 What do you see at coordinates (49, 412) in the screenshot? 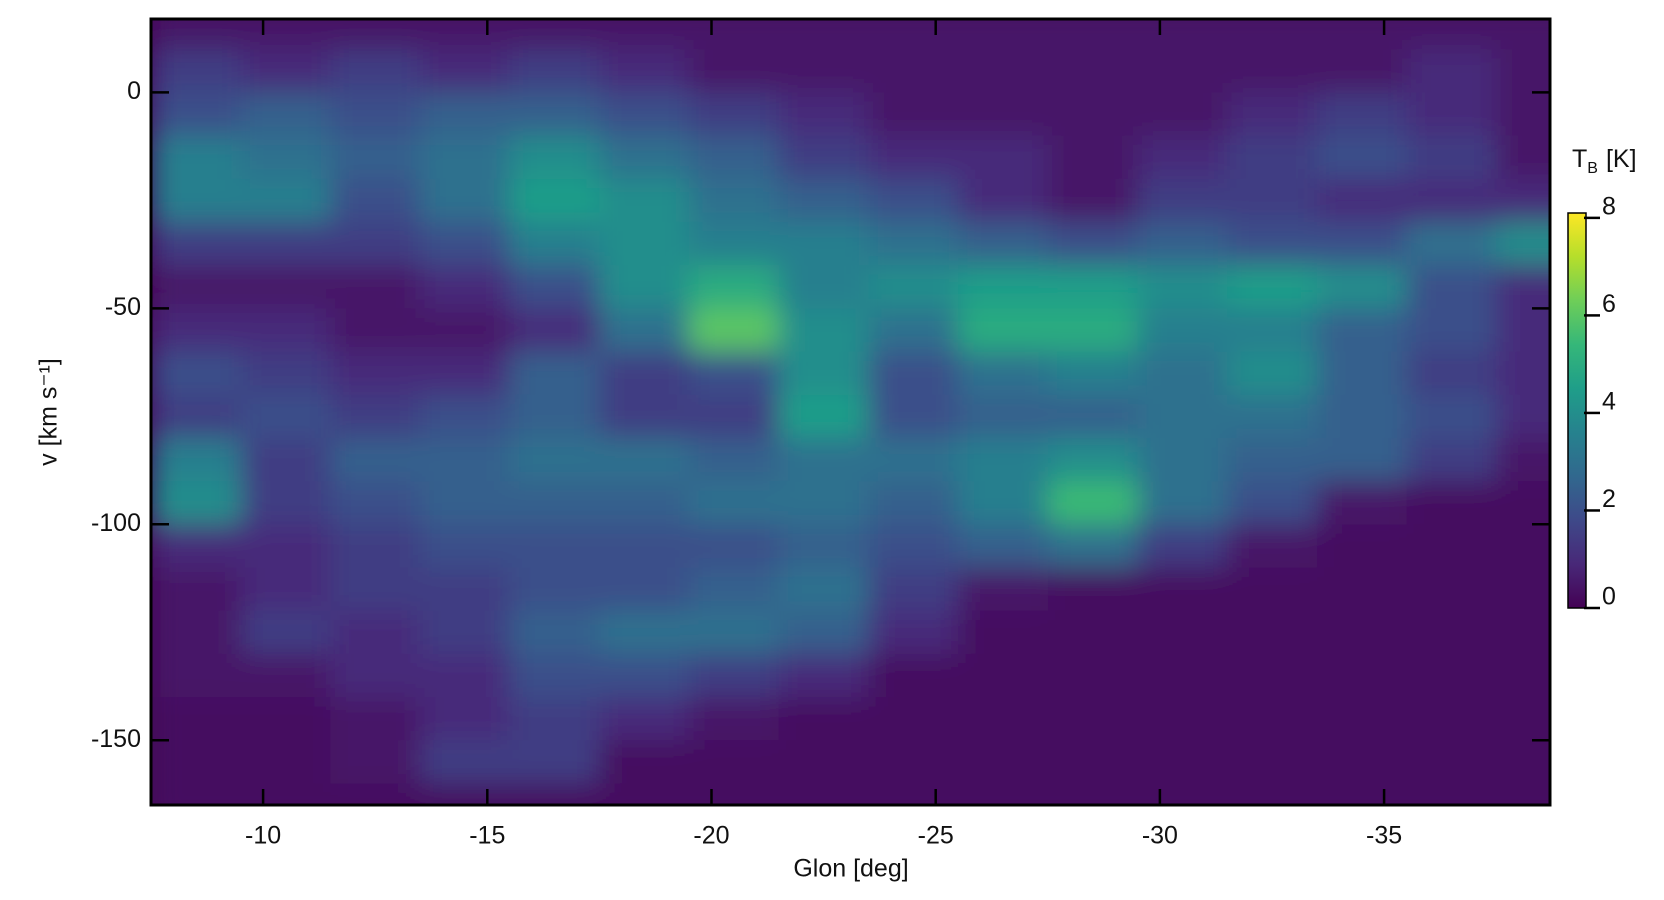
I see `y-axis-label: v [km s⁻¹]` at bounding box center [49, 412].